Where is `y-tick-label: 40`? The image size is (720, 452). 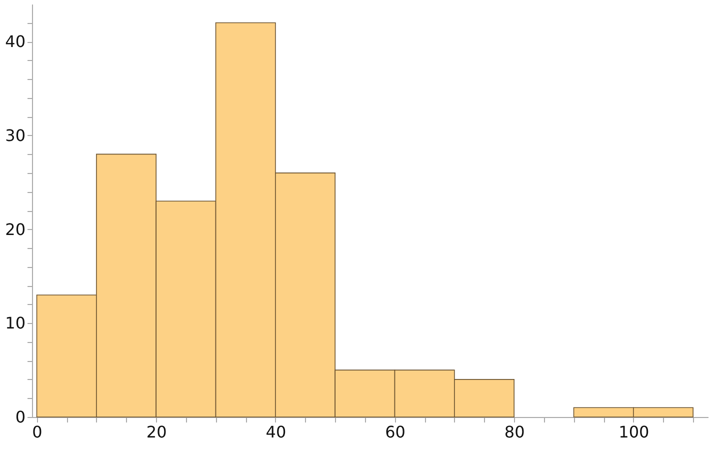 y-tick-label: 40 is located at coordinates (15, 42).